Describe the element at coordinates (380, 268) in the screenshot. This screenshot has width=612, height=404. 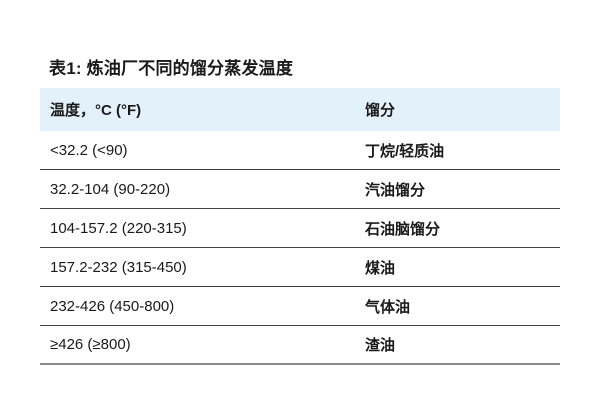
I see `fraction-cell: 煤油` at that location.